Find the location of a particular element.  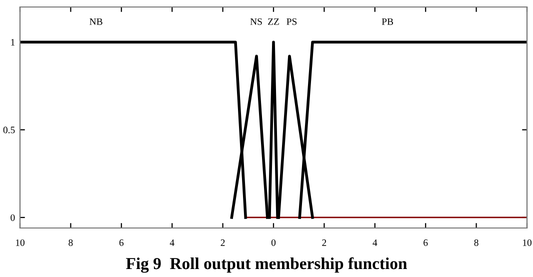

annotation: NB is located at coordinates (96, 21).